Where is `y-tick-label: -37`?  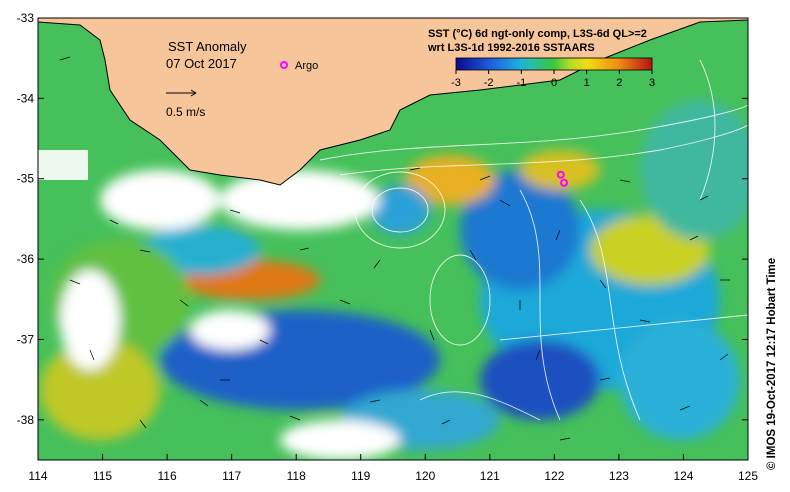
y-tick-label: -37 is located at coordinates (26, 339).